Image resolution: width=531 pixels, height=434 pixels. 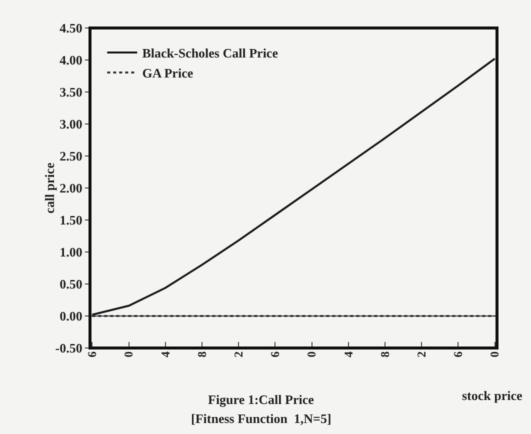 I want to click on legend-label: Black-Scholes Call Price, so click(x=210, y=53).